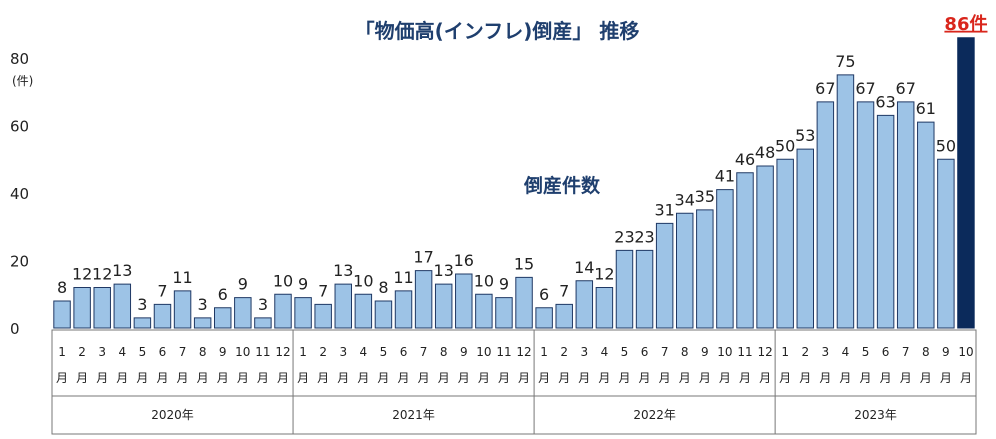 Image resolution: width=996 pixels, height=439 pixels. Describe the element at coordinates (845, 61) in the screenshot. I see `value-label: 75` at that location.